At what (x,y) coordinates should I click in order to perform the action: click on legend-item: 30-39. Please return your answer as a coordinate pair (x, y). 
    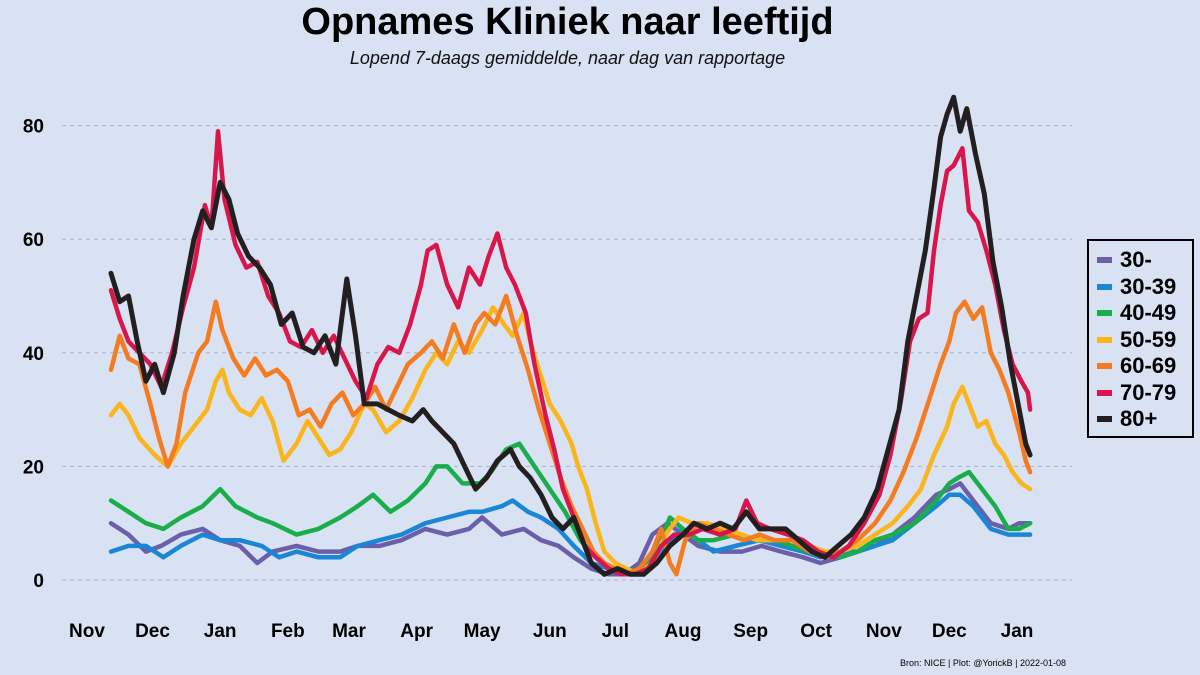
    Looking at the image, I should click on (1144, 287).